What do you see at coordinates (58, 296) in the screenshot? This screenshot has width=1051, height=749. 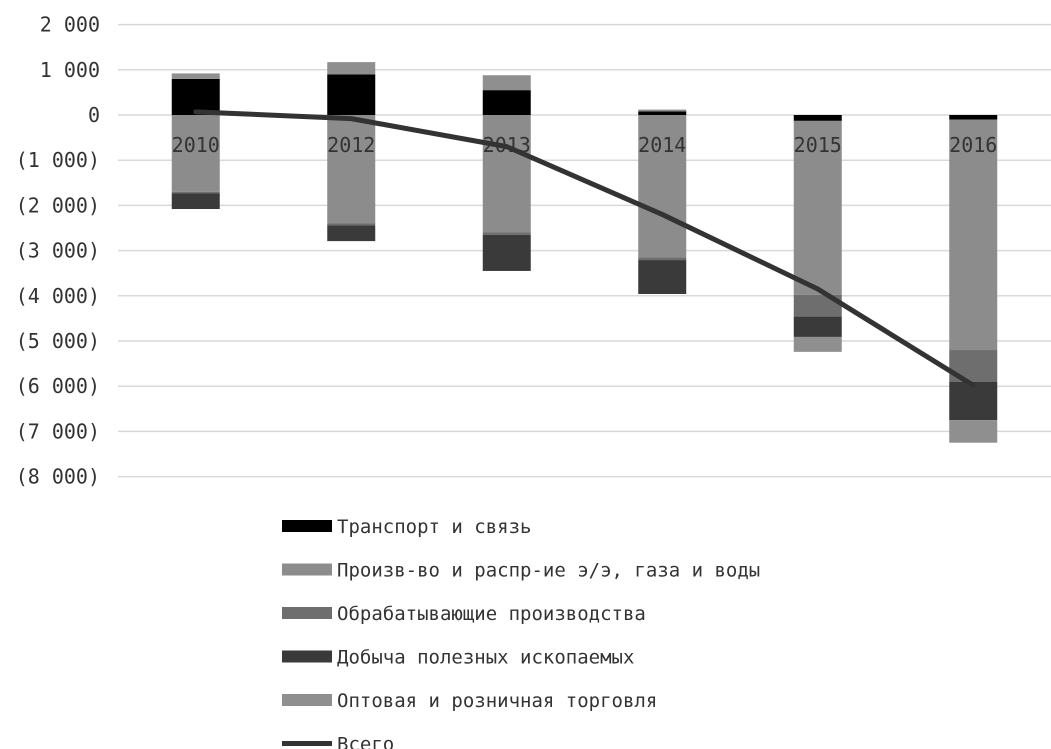 I see `y-tick-label: (4 000)` at bounding box center [58, 296].